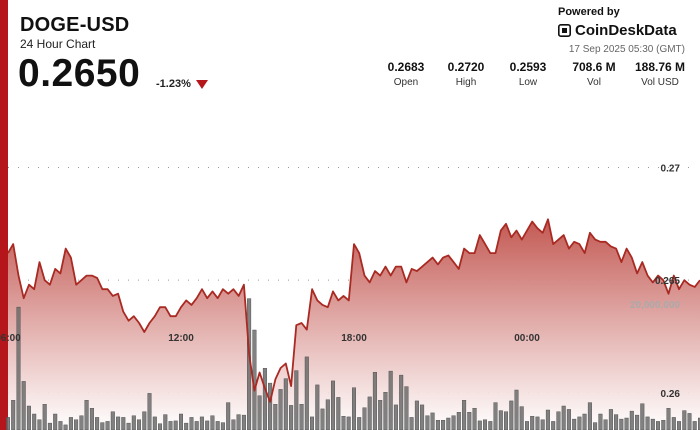  I want to click on symbol-title: DOGE-USD, so click(75, 25).